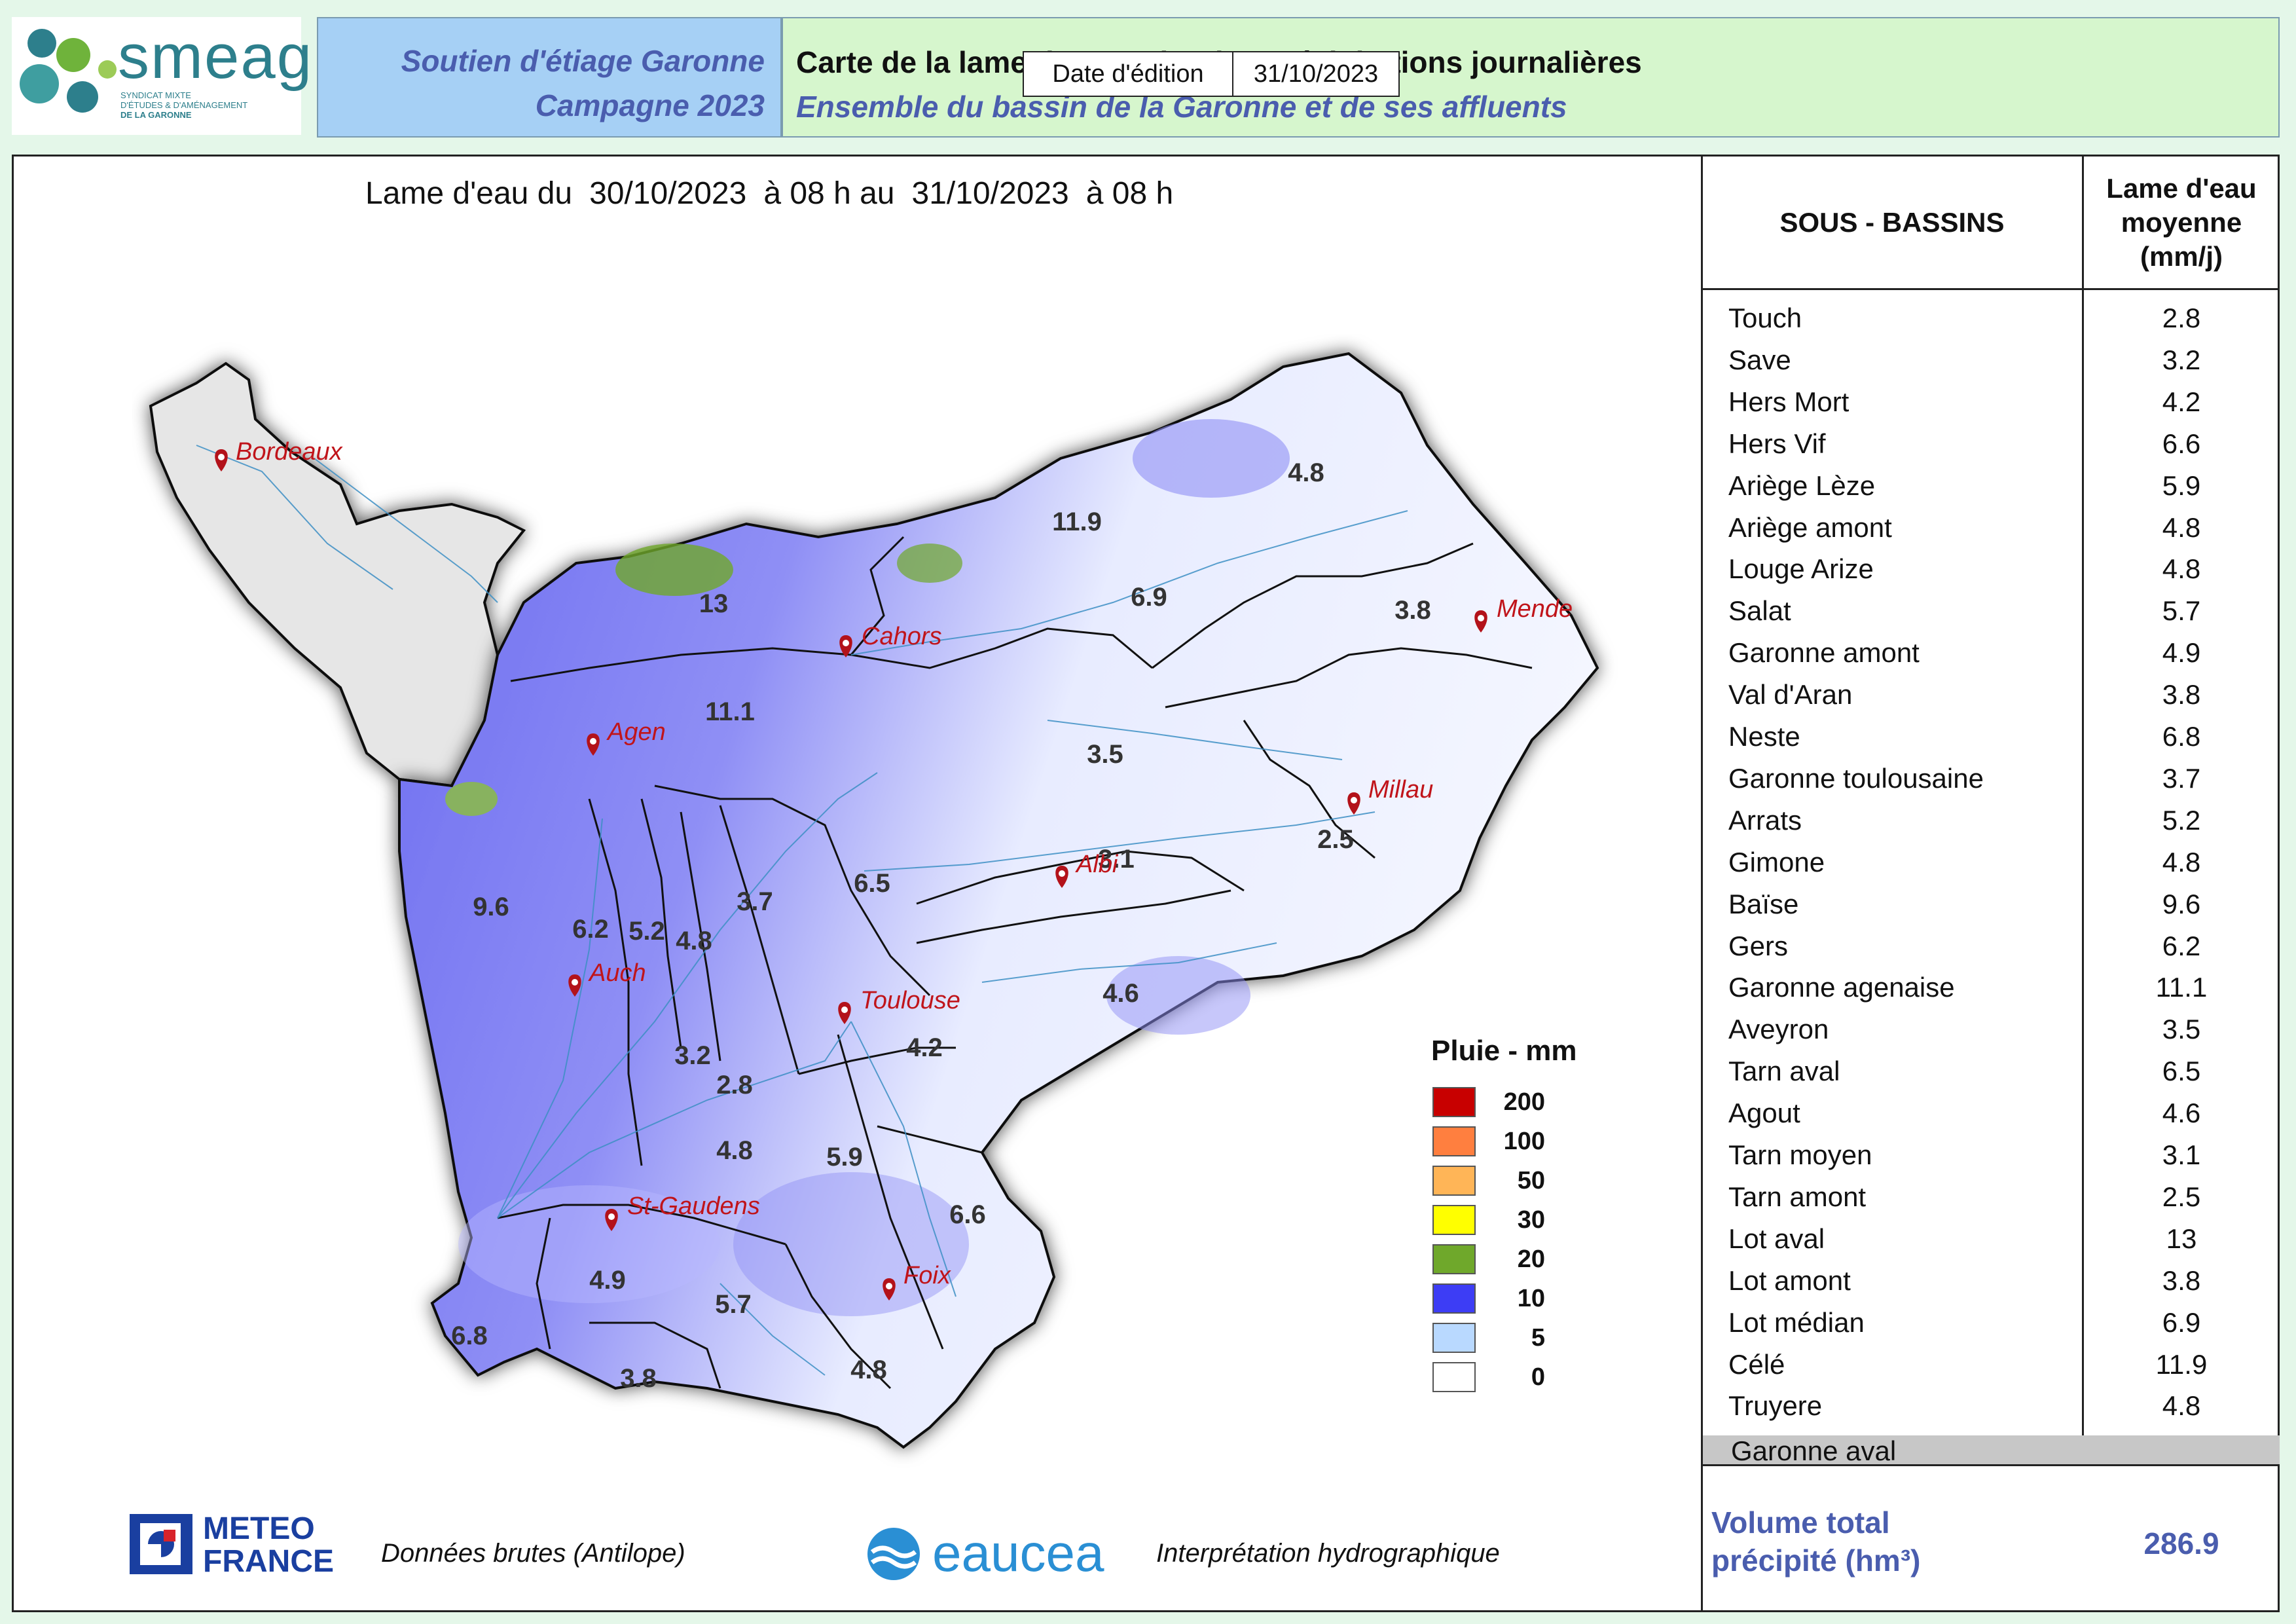  I want to click on sub-basin-name: Tarn aval, so click(1784, 1071).